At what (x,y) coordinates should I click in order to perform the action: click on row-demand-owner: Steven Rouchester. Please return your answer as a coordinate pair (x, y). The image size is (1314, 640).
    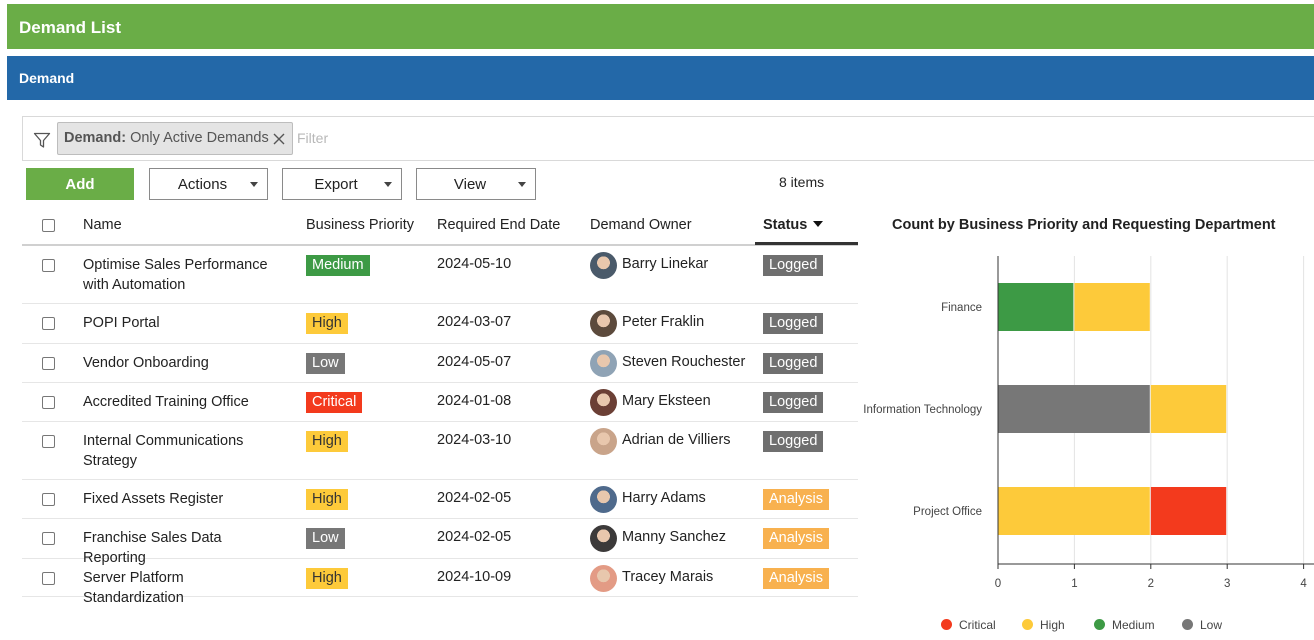
    Looking at the image, I should click on (684, 362).